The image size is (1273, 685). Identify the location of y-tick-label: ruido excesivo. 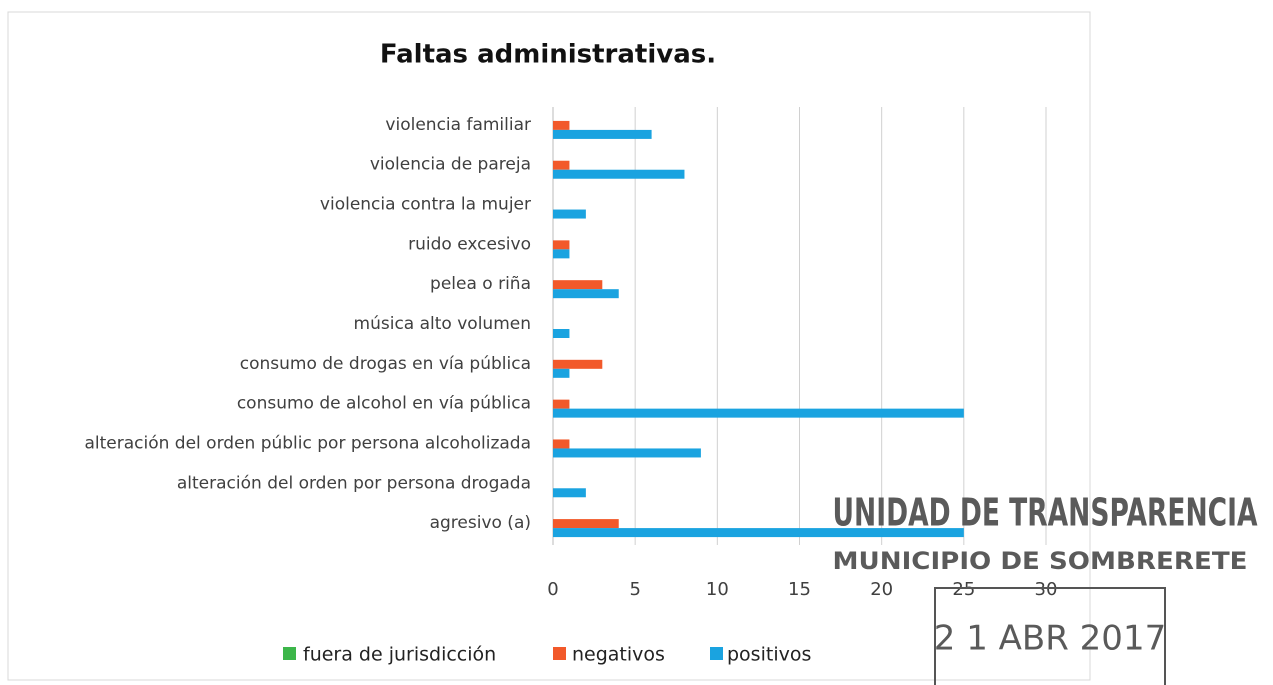
(469, 244).